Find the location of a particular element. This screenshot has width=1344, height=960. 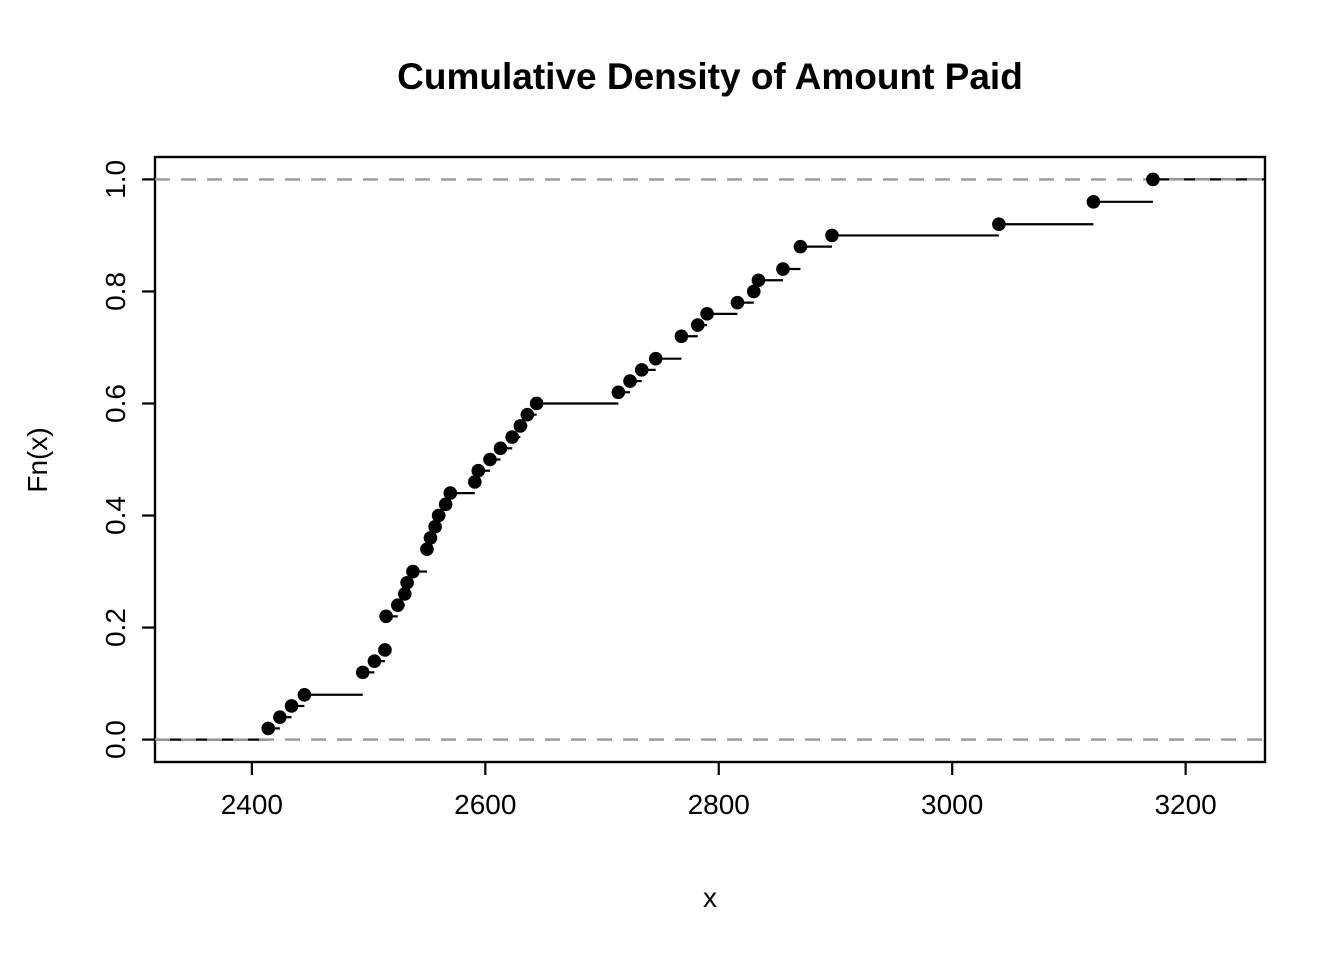

y-tick-label: 0.8 is located at coordinates (115, 291).